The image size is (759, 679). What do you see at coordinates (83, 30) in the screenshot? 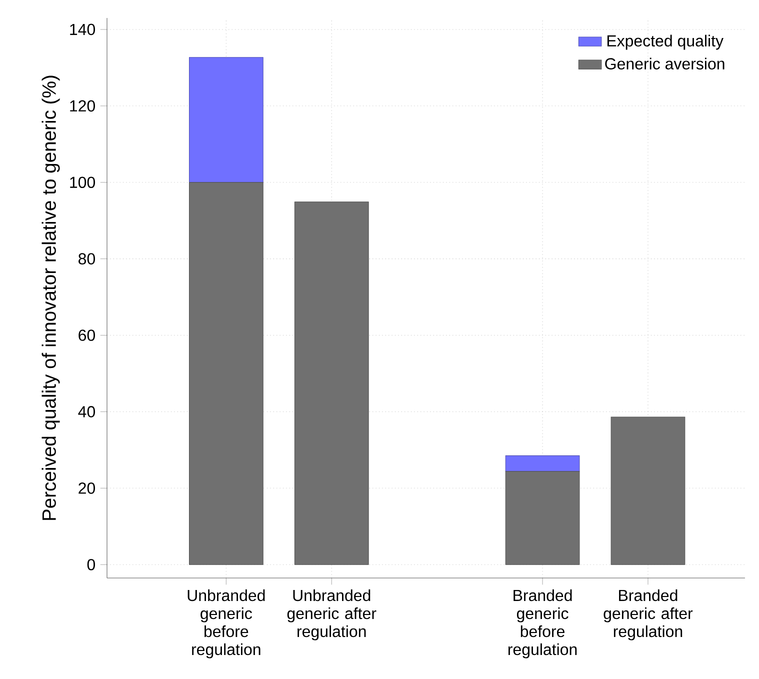
I see `y-tick-label: 140` at bounding box center [83, 30].